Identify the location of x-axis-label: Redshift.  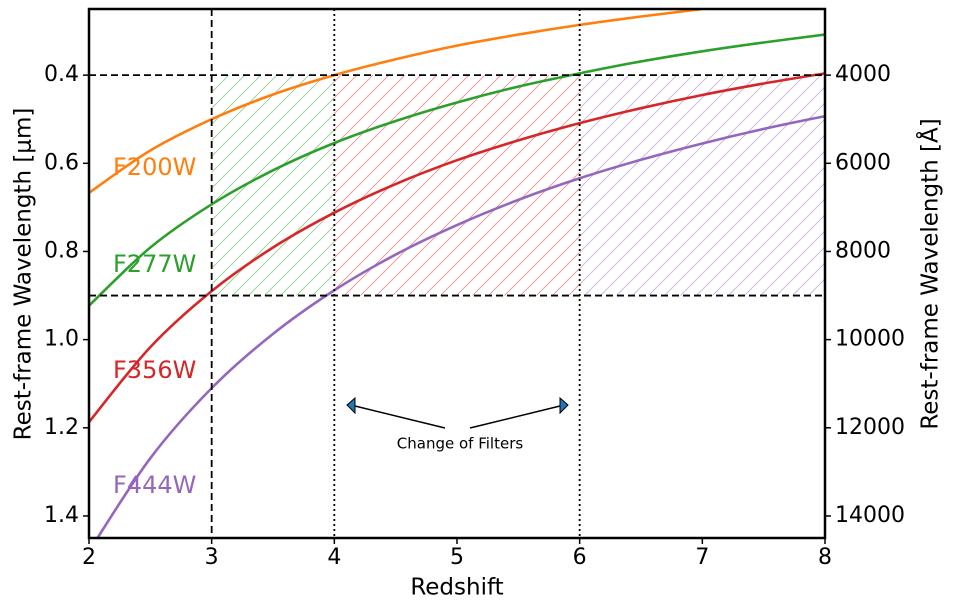
(456, 588).